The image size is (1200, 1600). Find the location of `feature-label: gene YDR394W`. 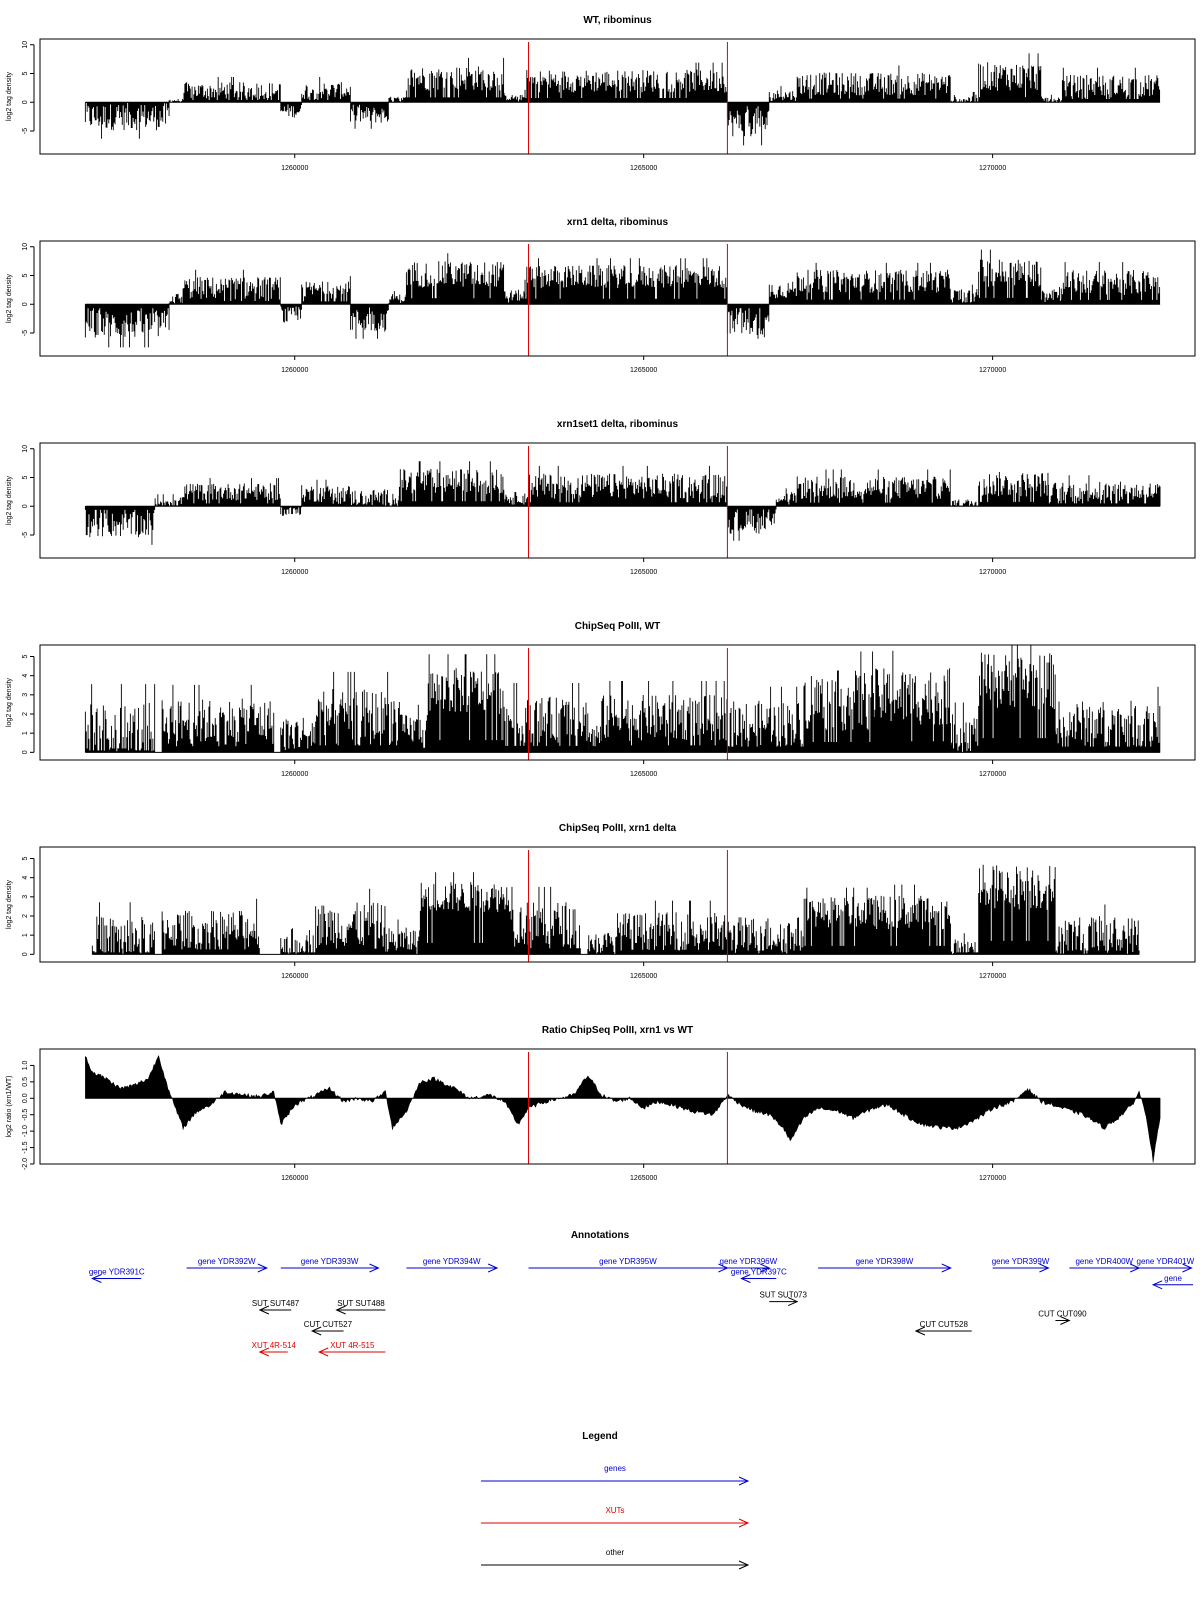

feature-label: gene YDR394W is located at coordinates (452, 1261).